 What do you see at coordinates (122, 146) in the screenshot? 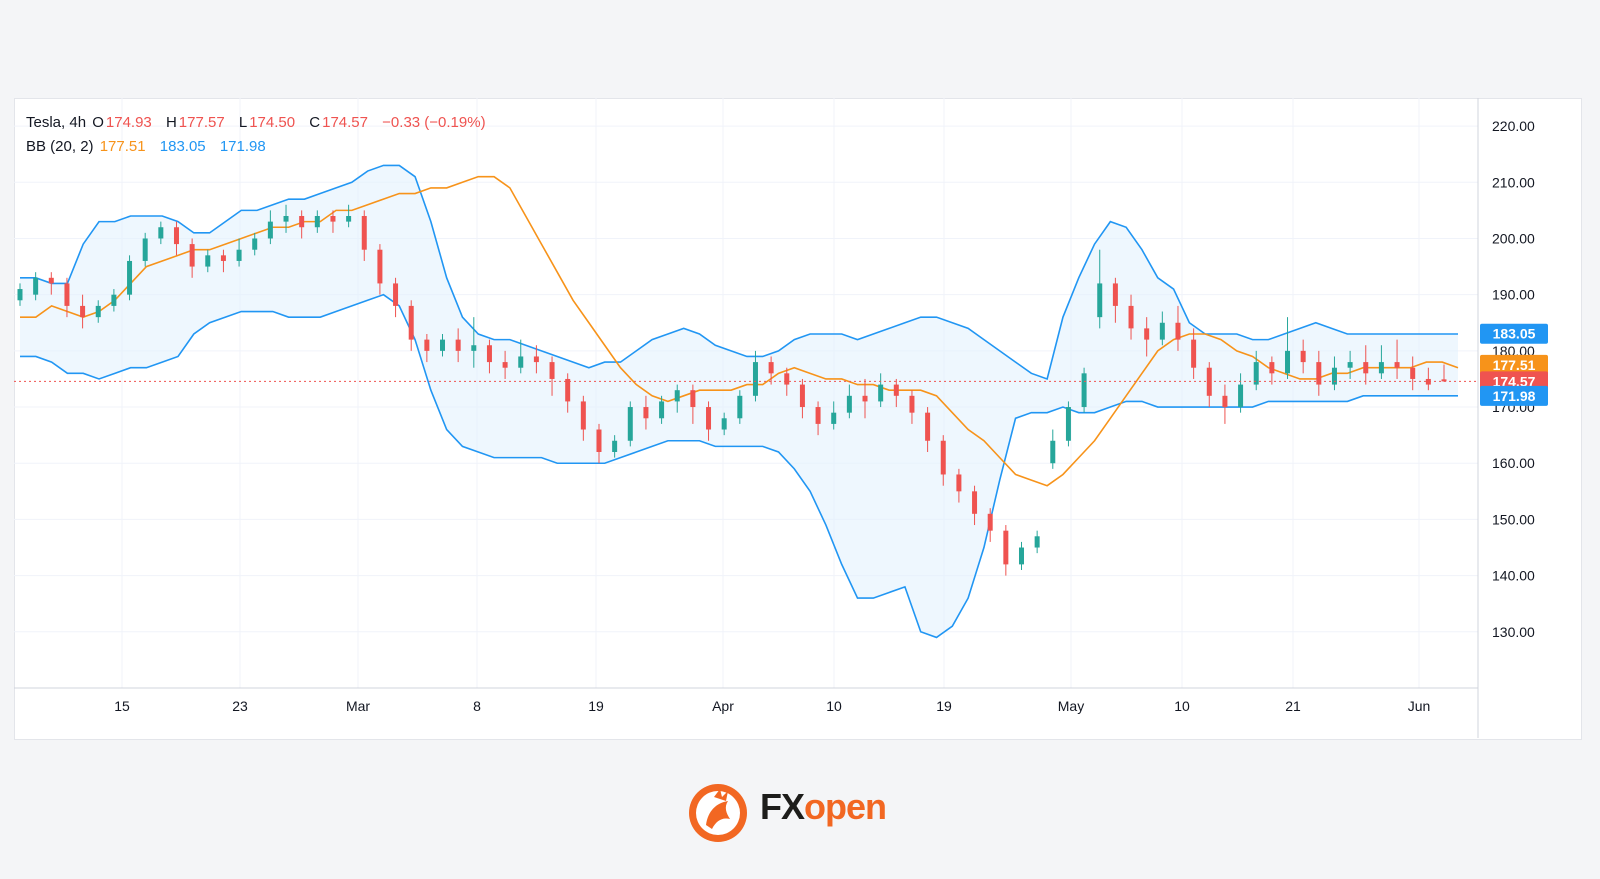
I see `bb-mid-value: 177.51` at bounding box center [122, 146].